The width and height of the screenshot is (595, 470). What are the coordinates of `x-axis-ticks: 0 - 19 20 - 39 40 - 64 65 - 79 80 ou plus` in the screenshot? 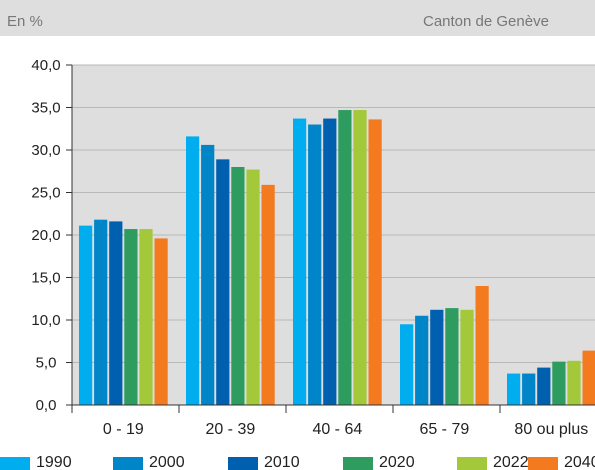 It's located at (345, 421).